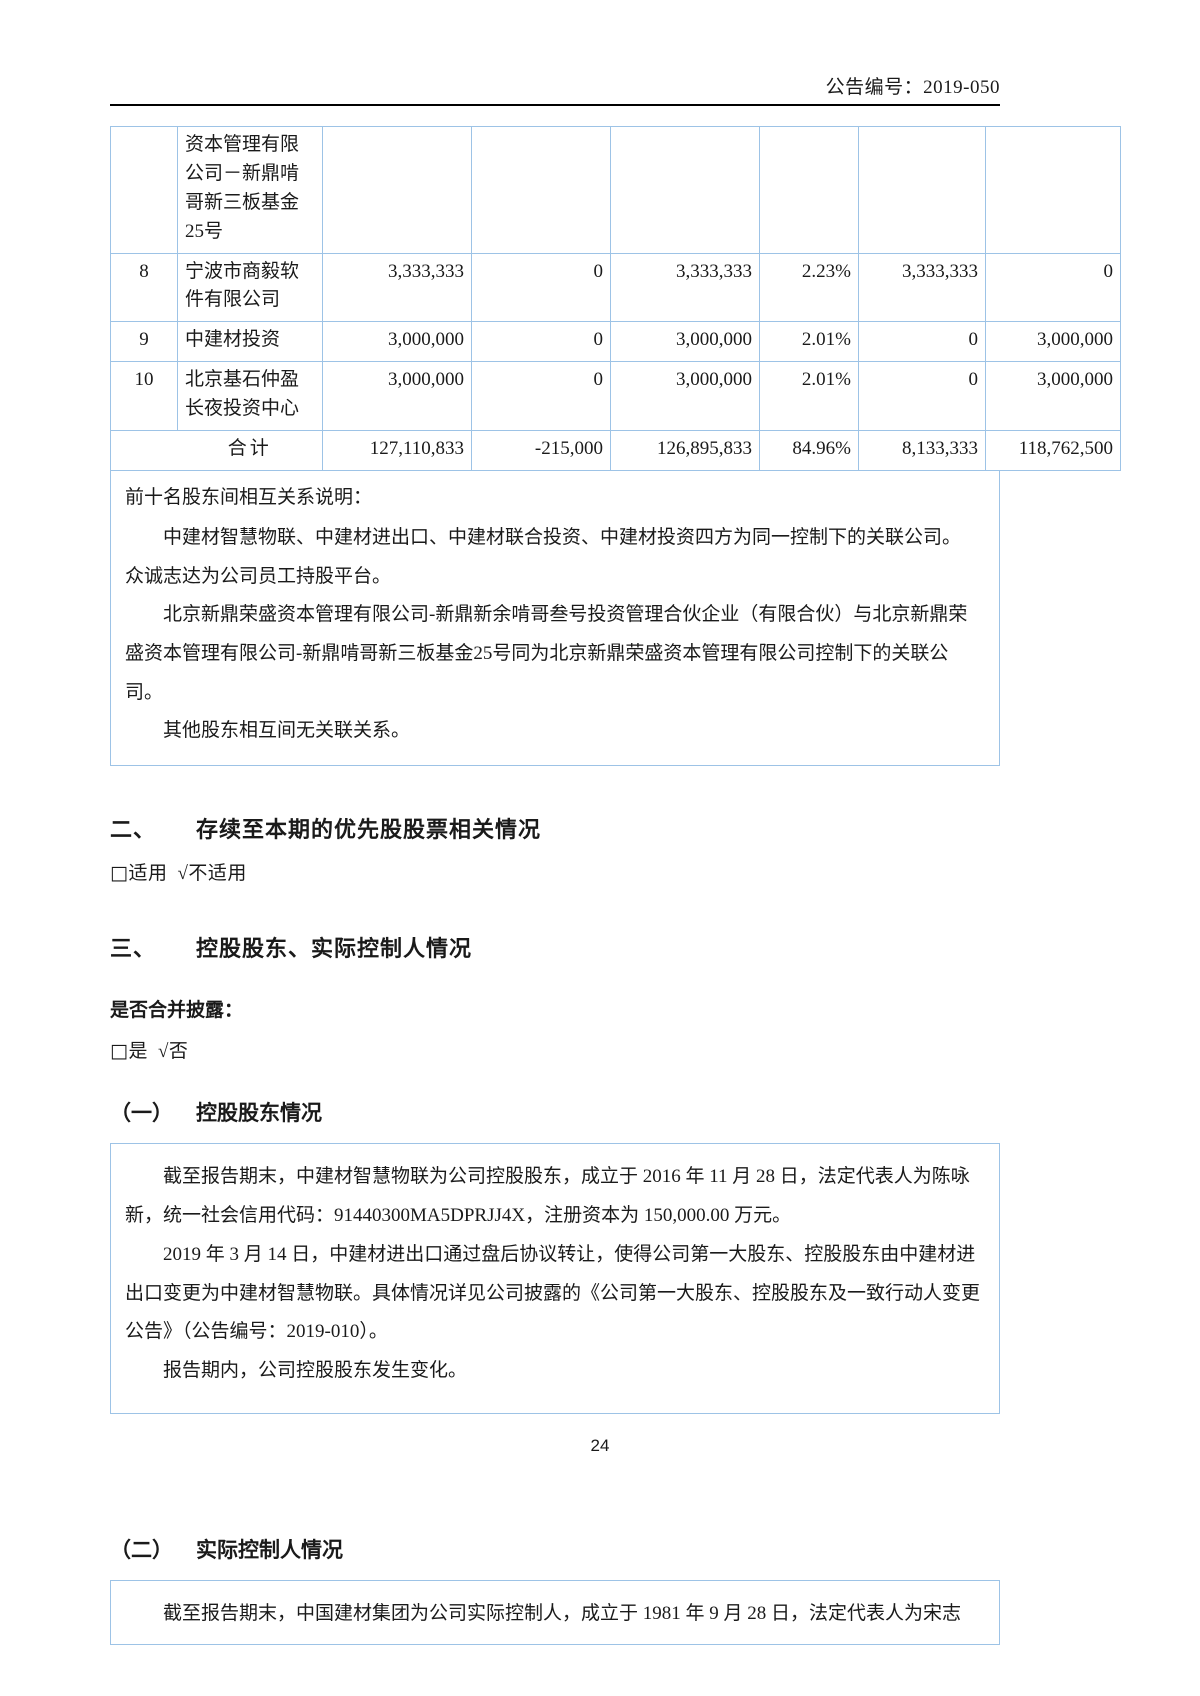 The image size is (1200, 1696). I want to click on section-heading-three: 三、 控股股东、实际控制人情况, so click(555, 947).